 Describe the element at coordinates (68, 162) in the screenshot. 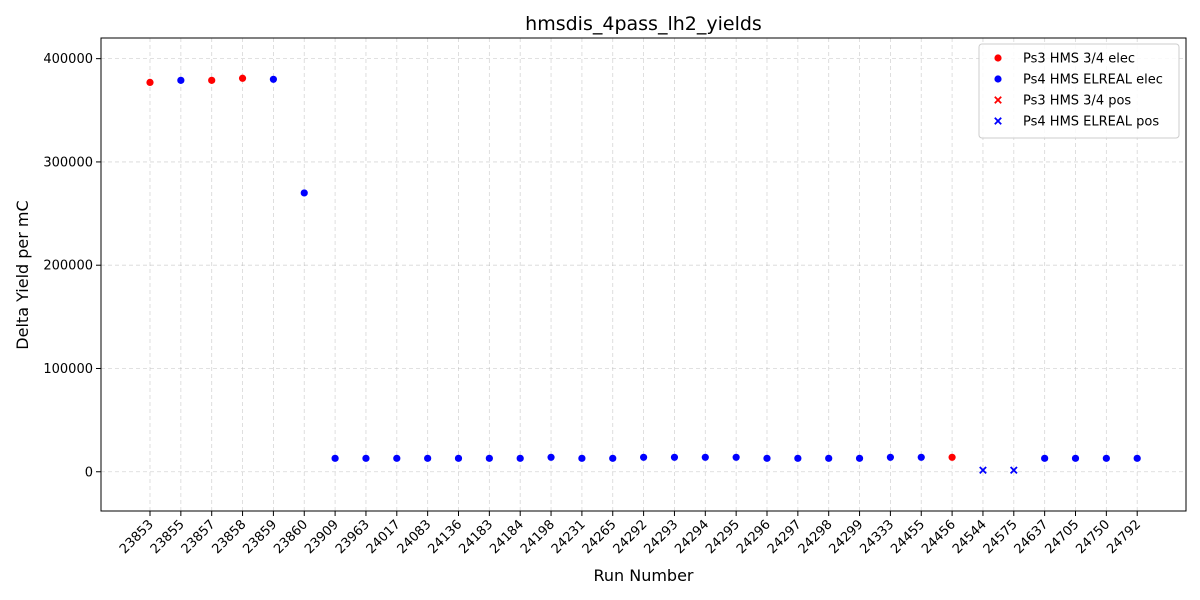

I see `y-tick-label: 300000` at that location.